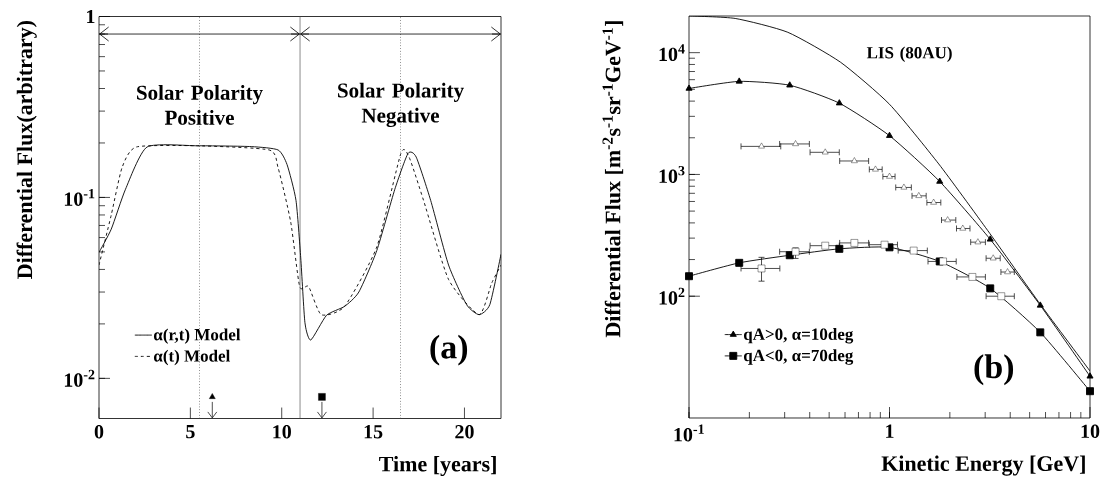 This screenshot has height=485, width=1107. I want to click on y-tick-label: 1, so click(91, 16).